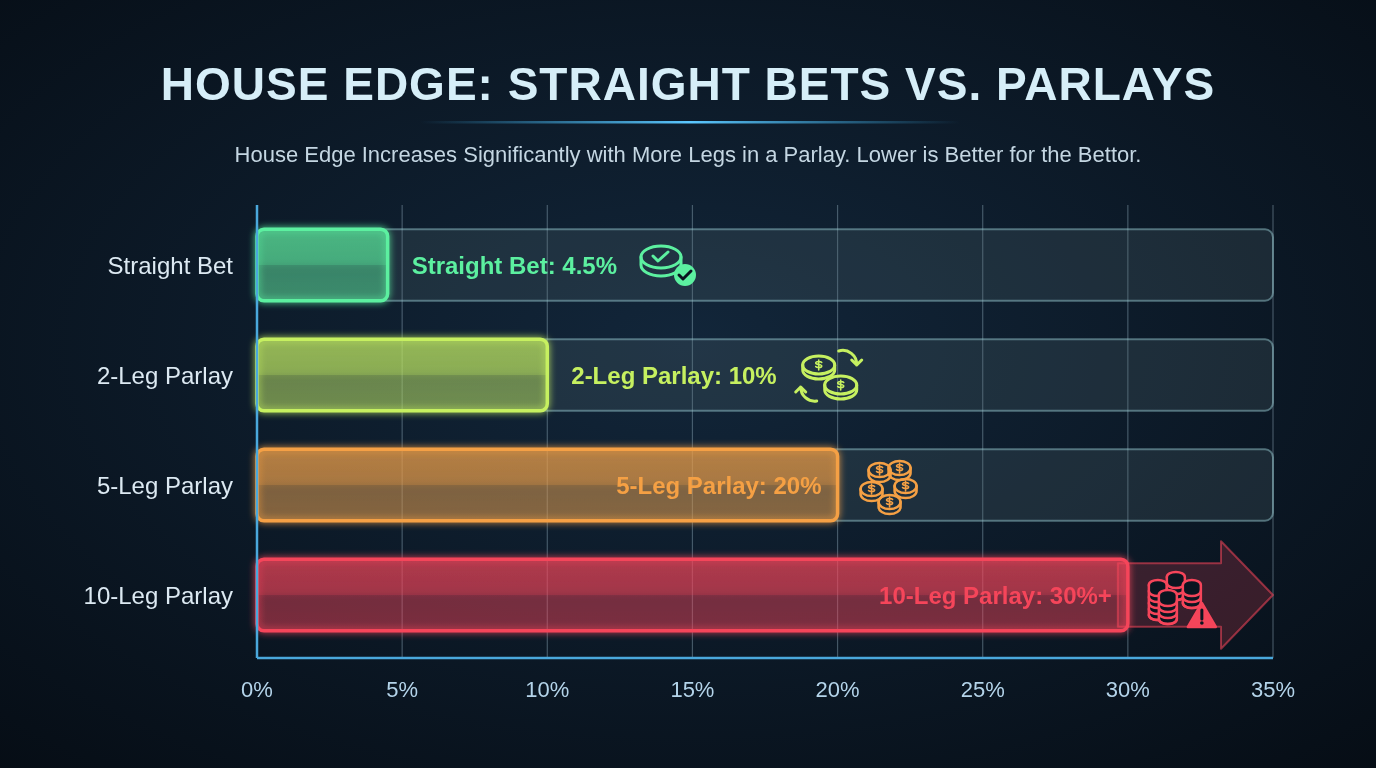 The height and width of the screenshot is (768, 1376). Describe the element at coordinates (719, 485) in the screenshot. I see `data-label: 5-Leg Parlay: 20%` at that location.